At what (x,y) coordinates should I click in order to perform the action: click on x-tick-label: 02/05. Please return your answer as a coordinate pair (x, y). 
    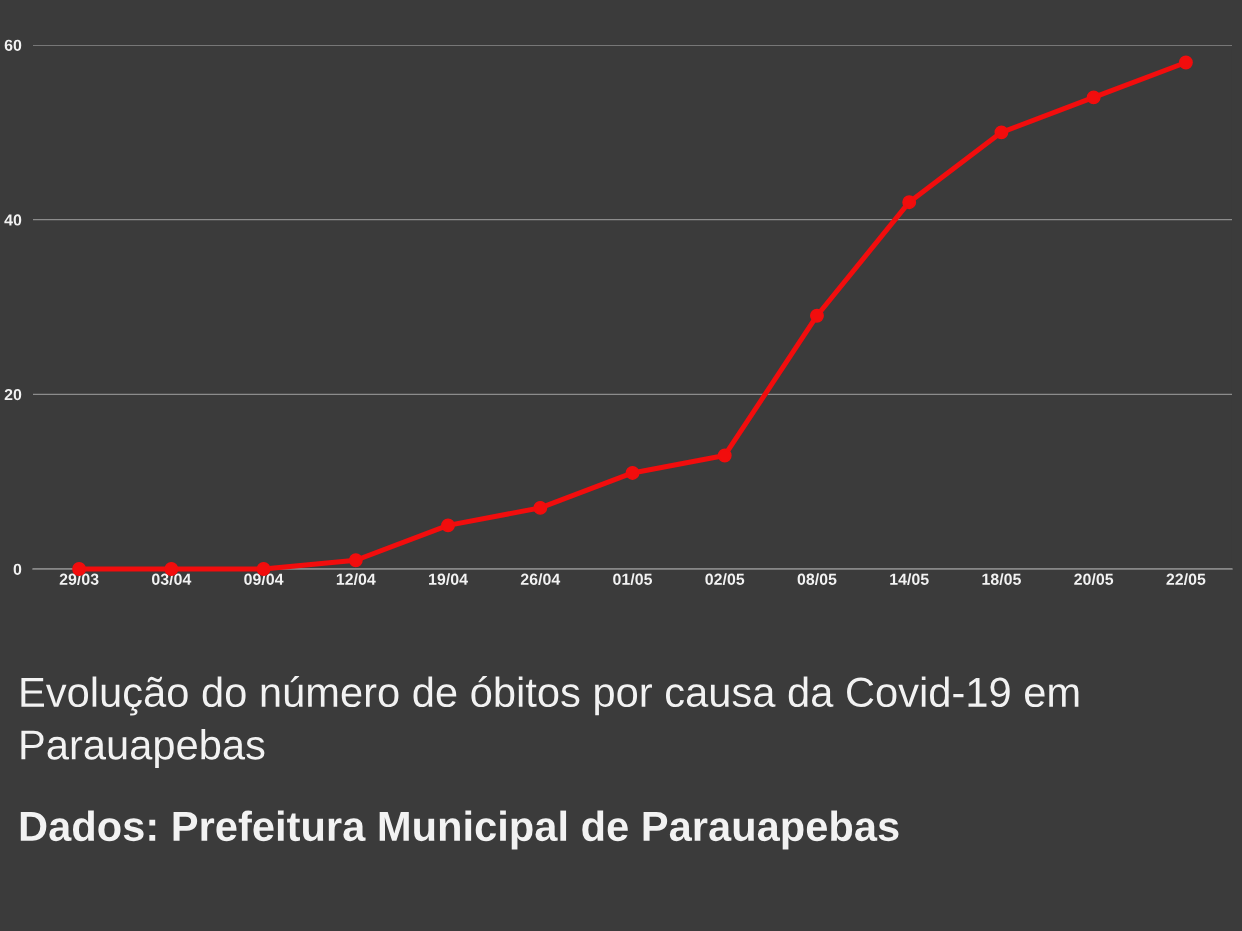
    Looking at the image, I should click on (725, 579).